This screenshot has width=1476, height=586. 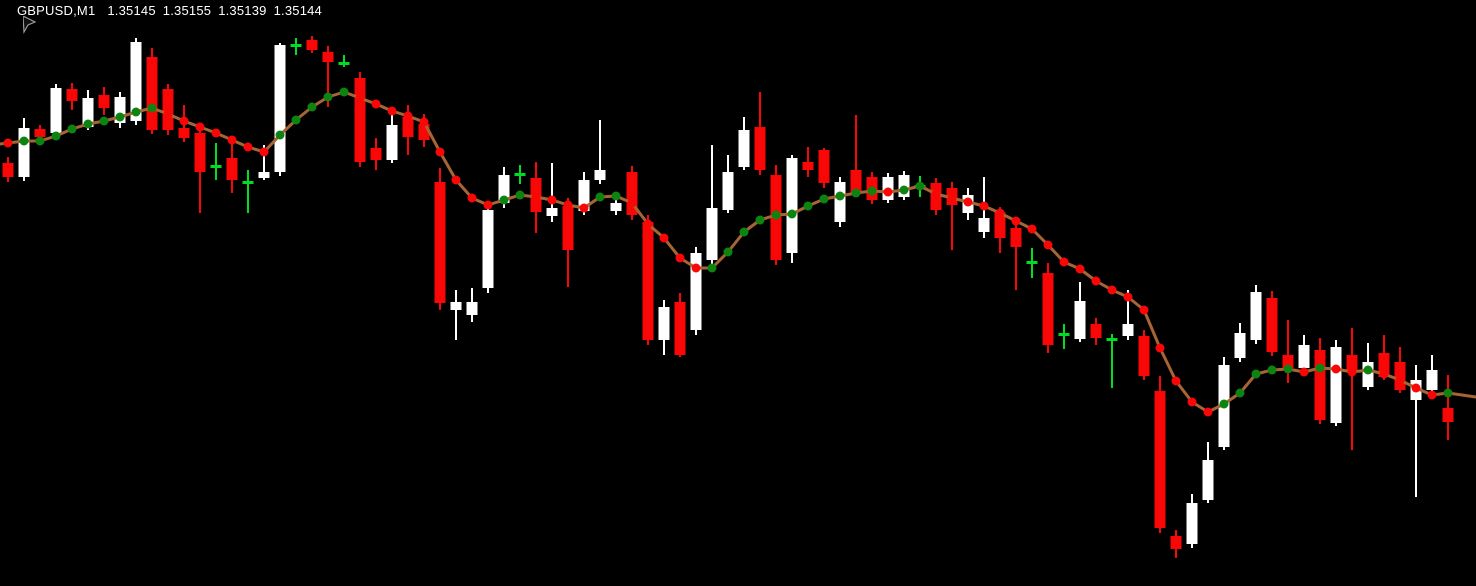 I want to click on quote-close: 1.35144, so click(x=297, y=10).